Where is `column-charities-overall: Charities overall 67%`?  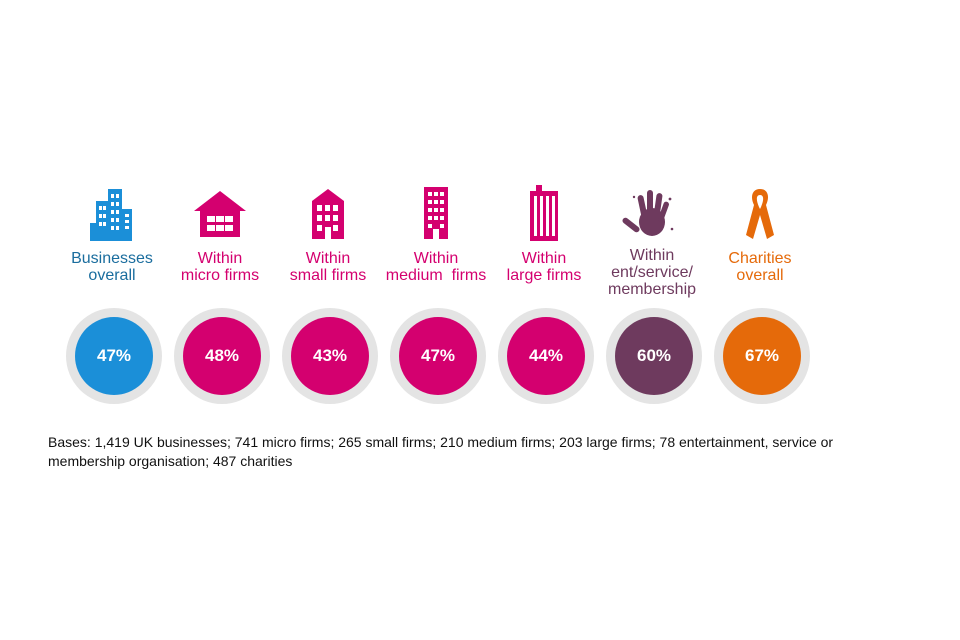 column-charities-overall: Charities overall 67% is located at coordinates (760, 300).